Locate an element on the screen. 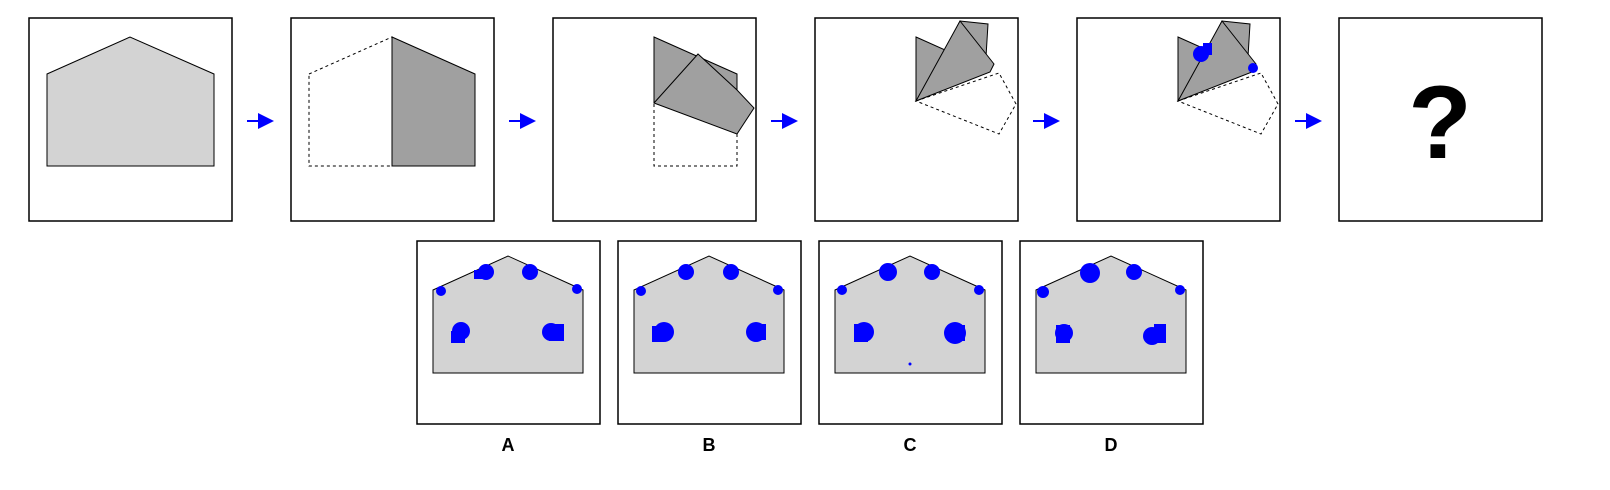  option-b: B is located at coordinates (709, 347).